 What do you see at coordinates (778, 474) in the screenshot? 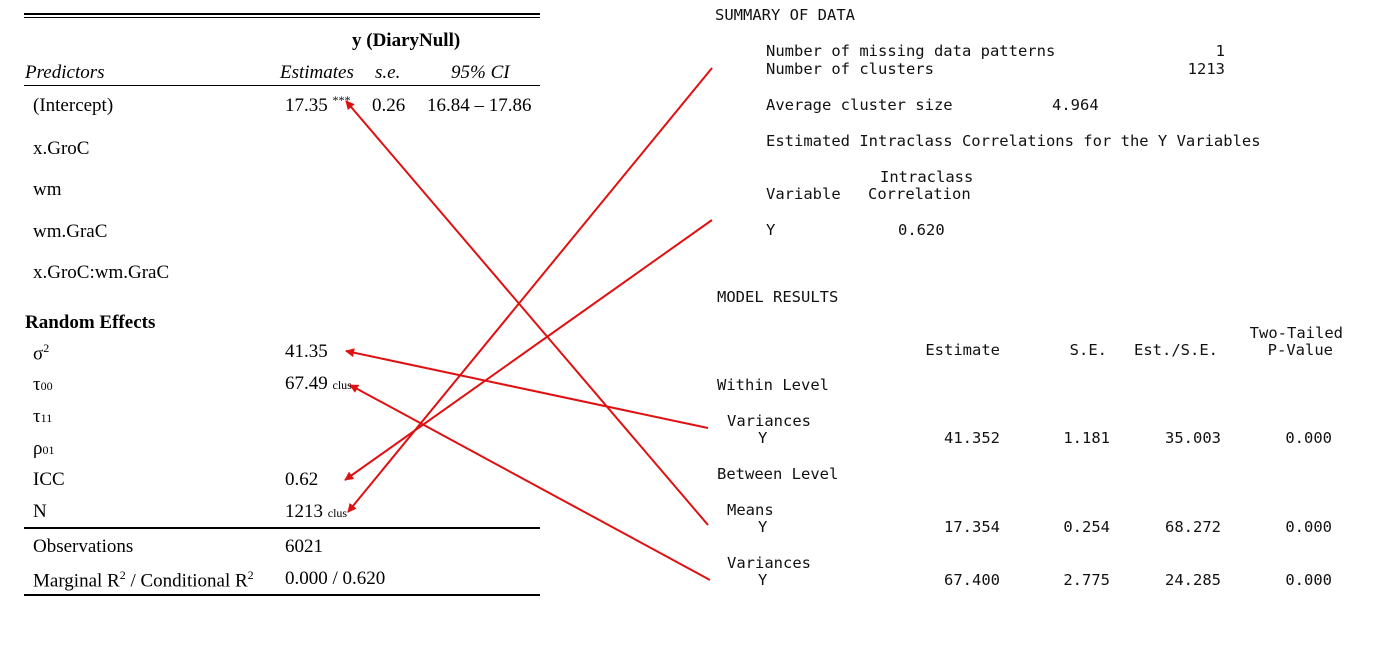
I see `between-level-label: Between Level` at bounding box center [778, 474].